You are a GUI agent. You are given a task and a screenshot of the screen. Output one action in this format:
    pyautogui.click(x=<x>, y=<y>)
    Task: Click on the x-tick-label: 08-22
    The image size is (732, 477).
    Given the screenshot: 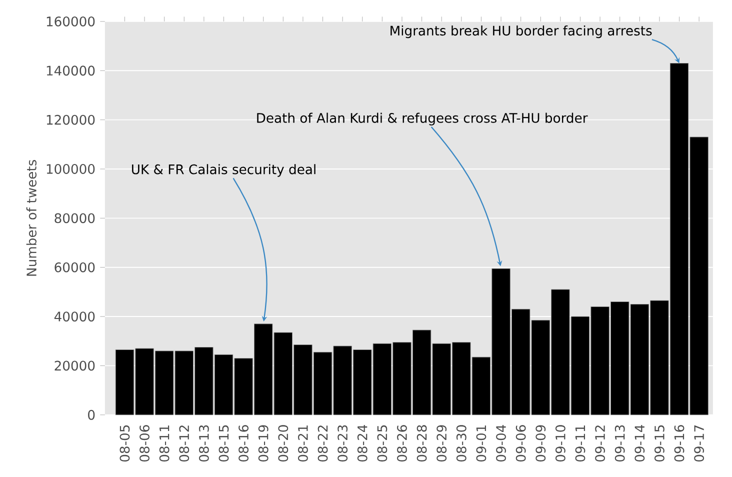 What is the action you would take?
    pyautogui.click(x=323, y=444)
    